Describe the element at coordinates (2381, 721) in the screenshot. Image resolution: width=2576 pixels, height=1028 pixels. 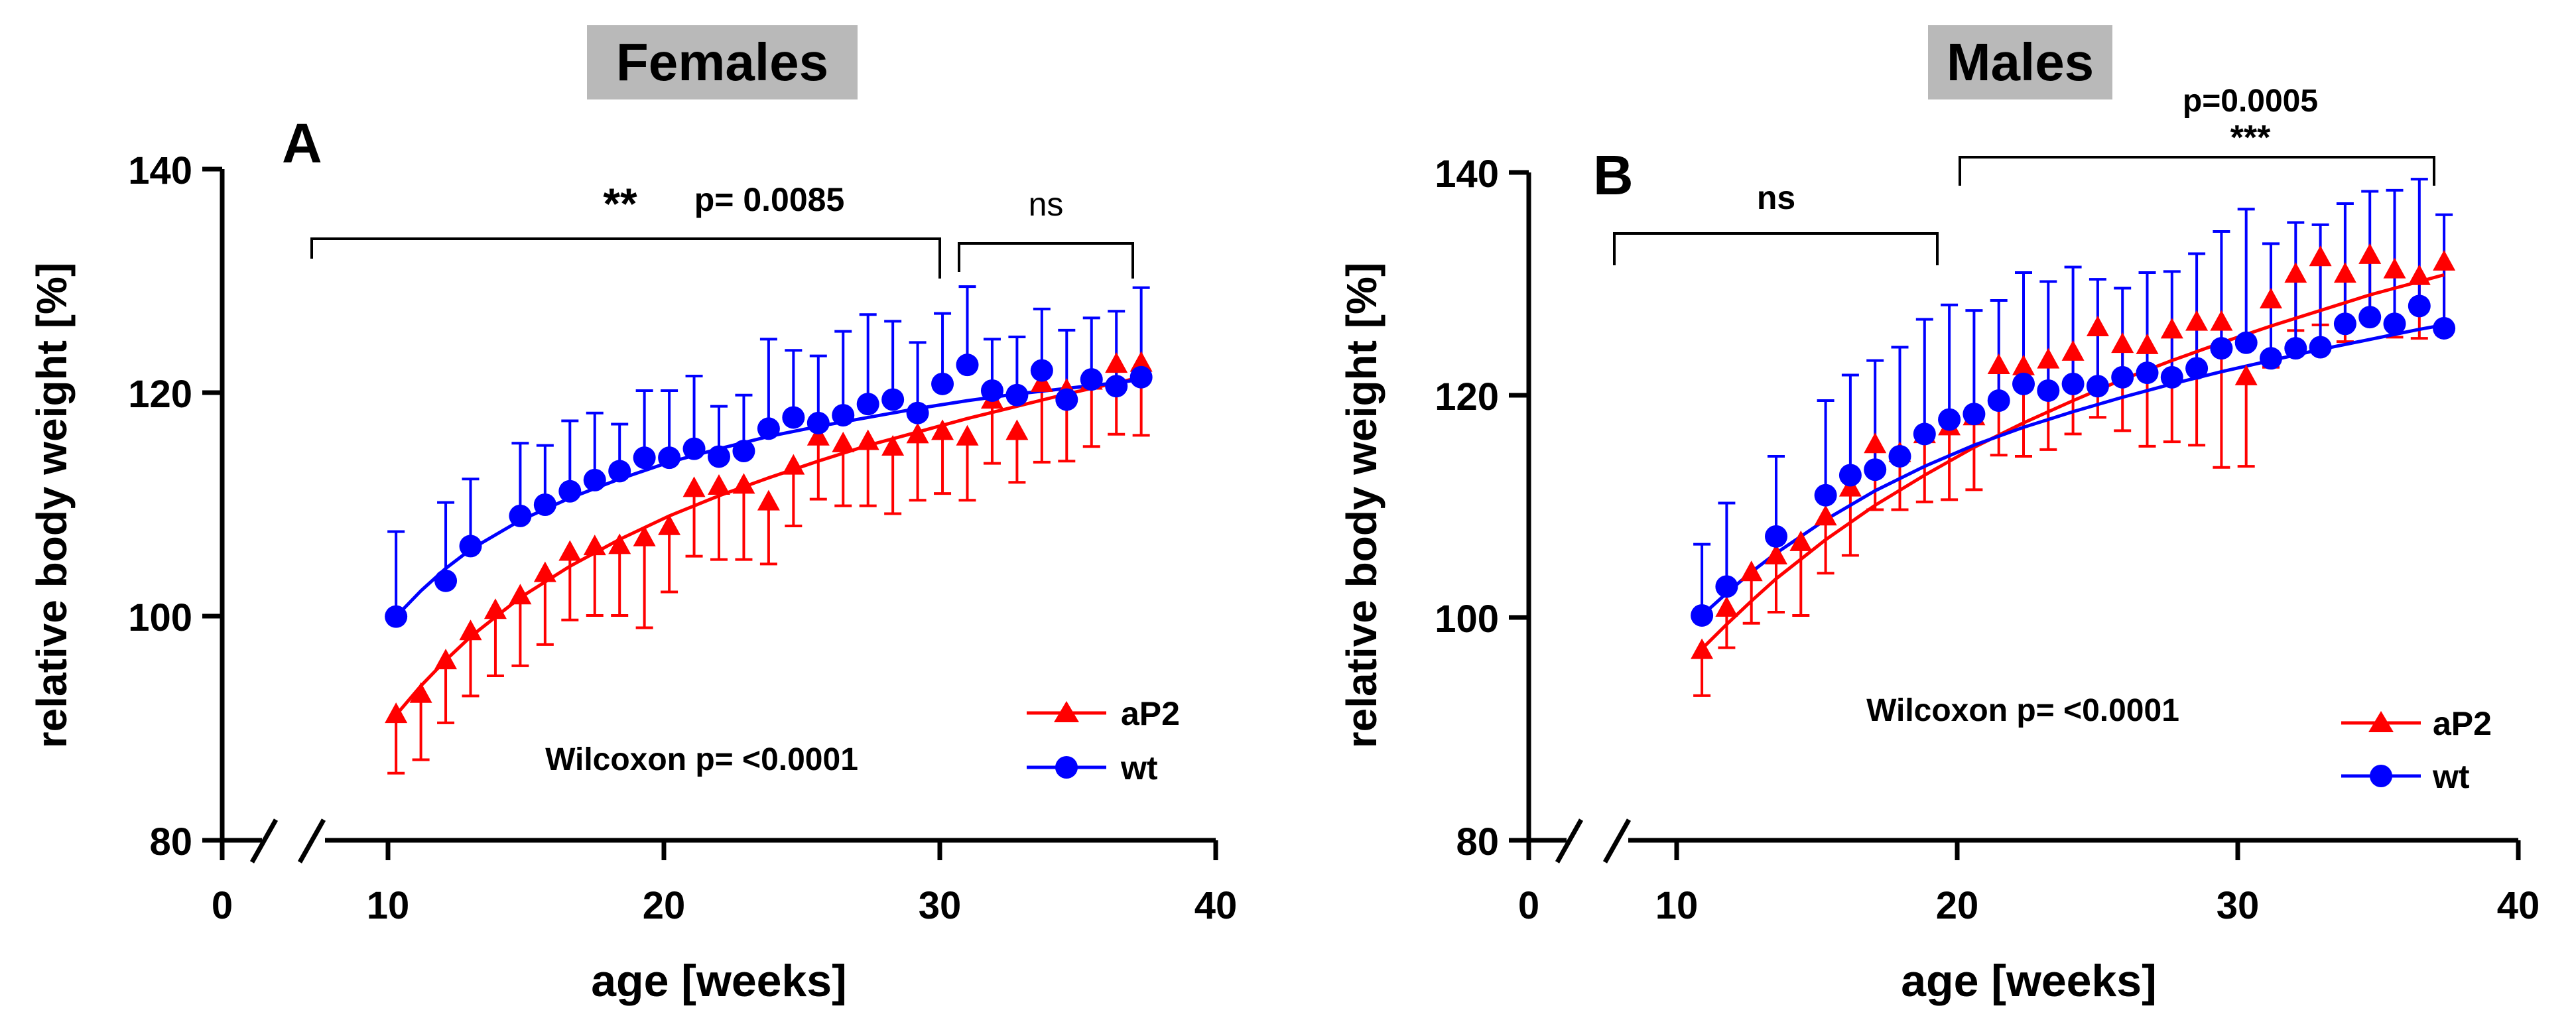
I see `legend-marker-ap2` at that location.